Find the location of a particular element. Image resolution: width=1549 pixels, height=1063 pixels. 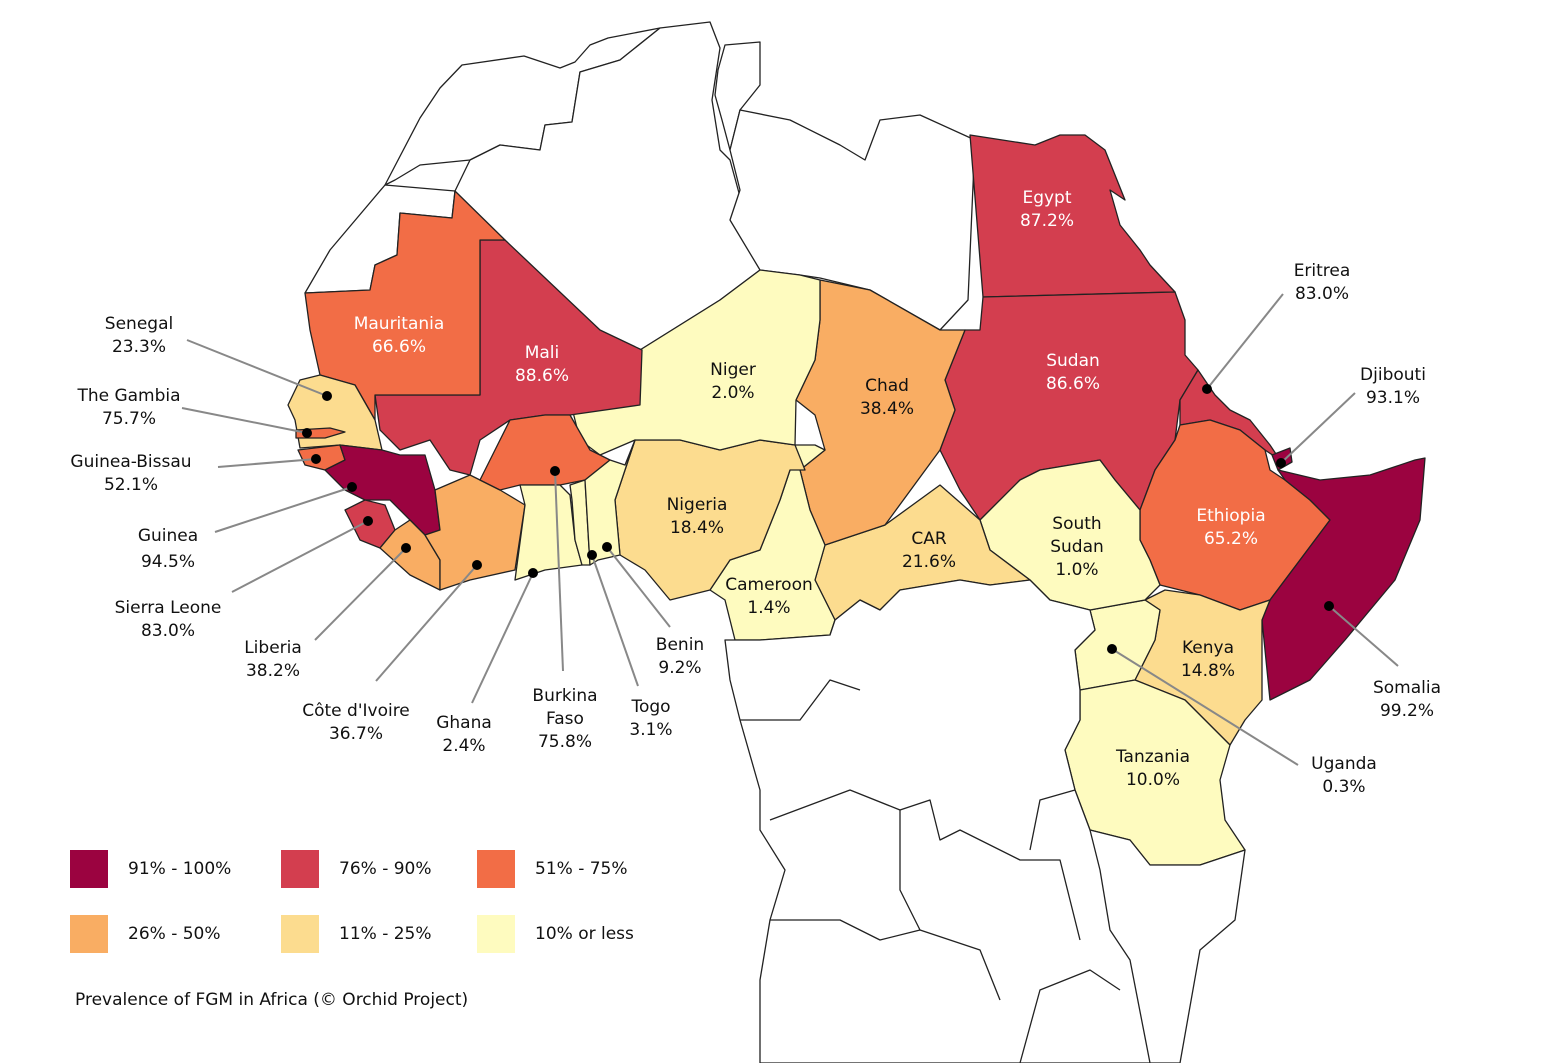

country-value: 93.1% is located at coordinates (1392, 398).